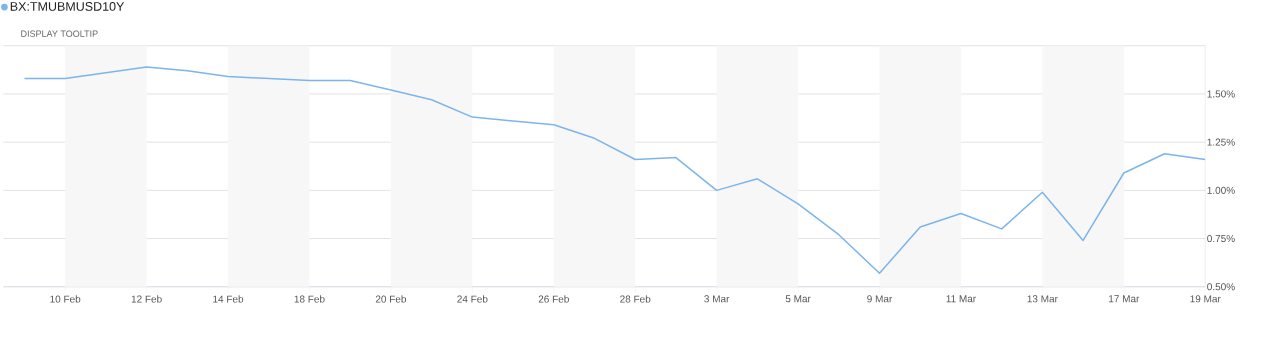 The image size is (1262, 352). Describe the element at coordinates (472, 299) in the screenshot. I see `x-tick-label: 24 Feb` at that location.